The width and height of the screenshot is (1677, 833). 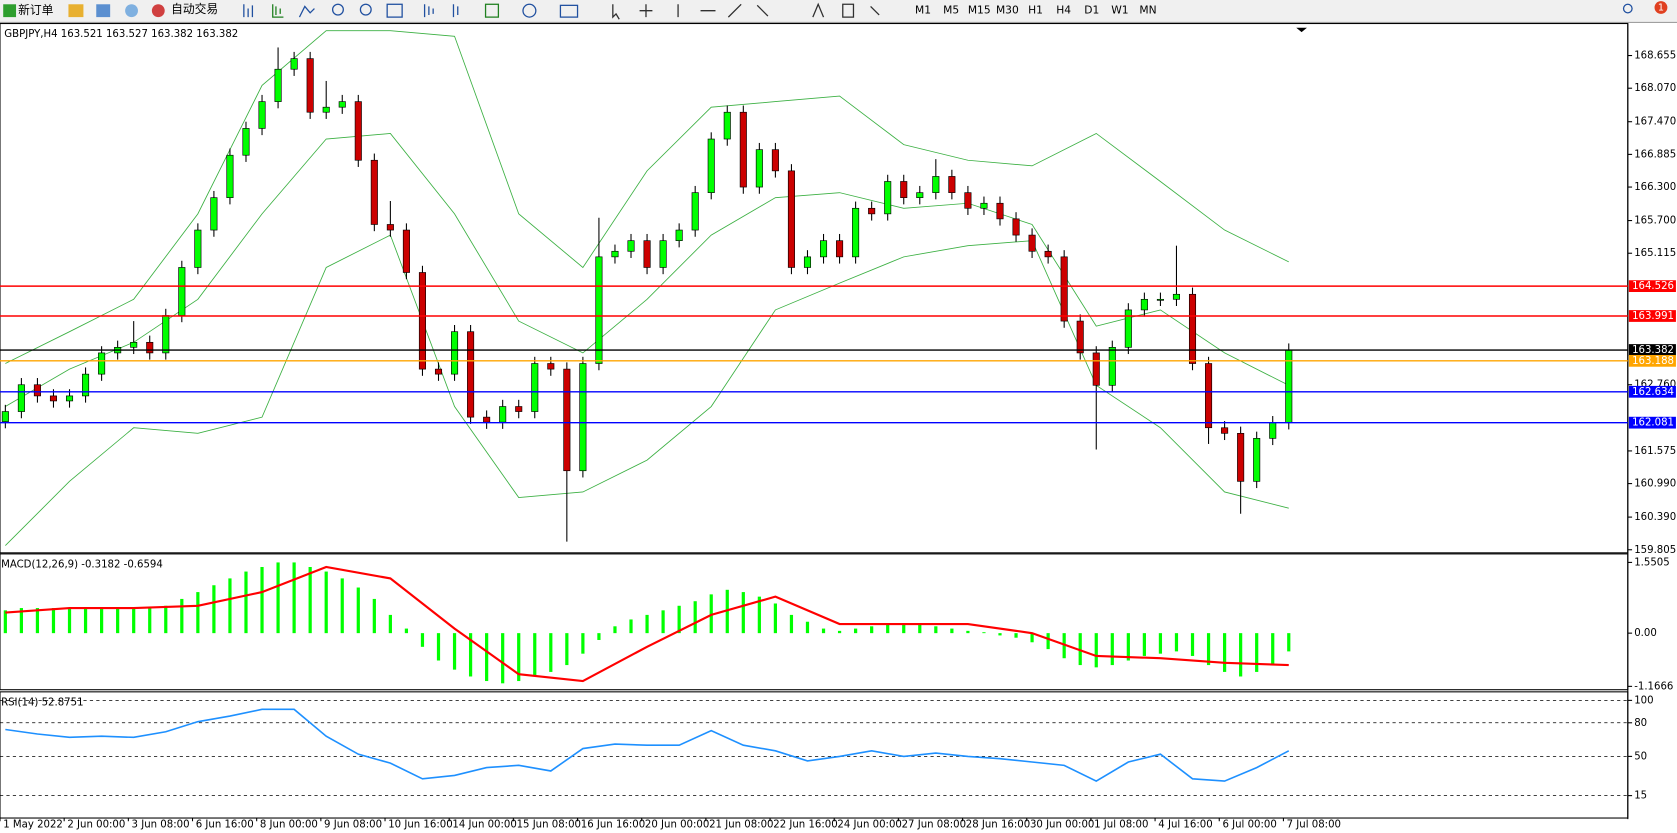 I want to click on price-level-label: 163.991, so click(x=1653, y=316).